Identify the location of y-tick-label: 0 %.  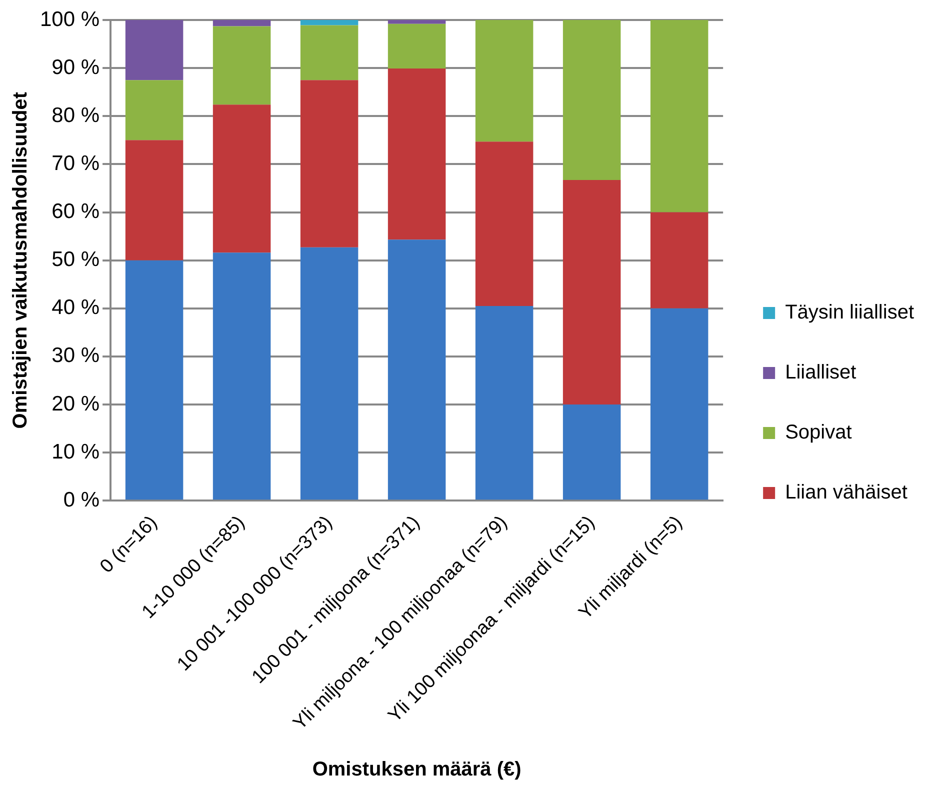
(81, 500).